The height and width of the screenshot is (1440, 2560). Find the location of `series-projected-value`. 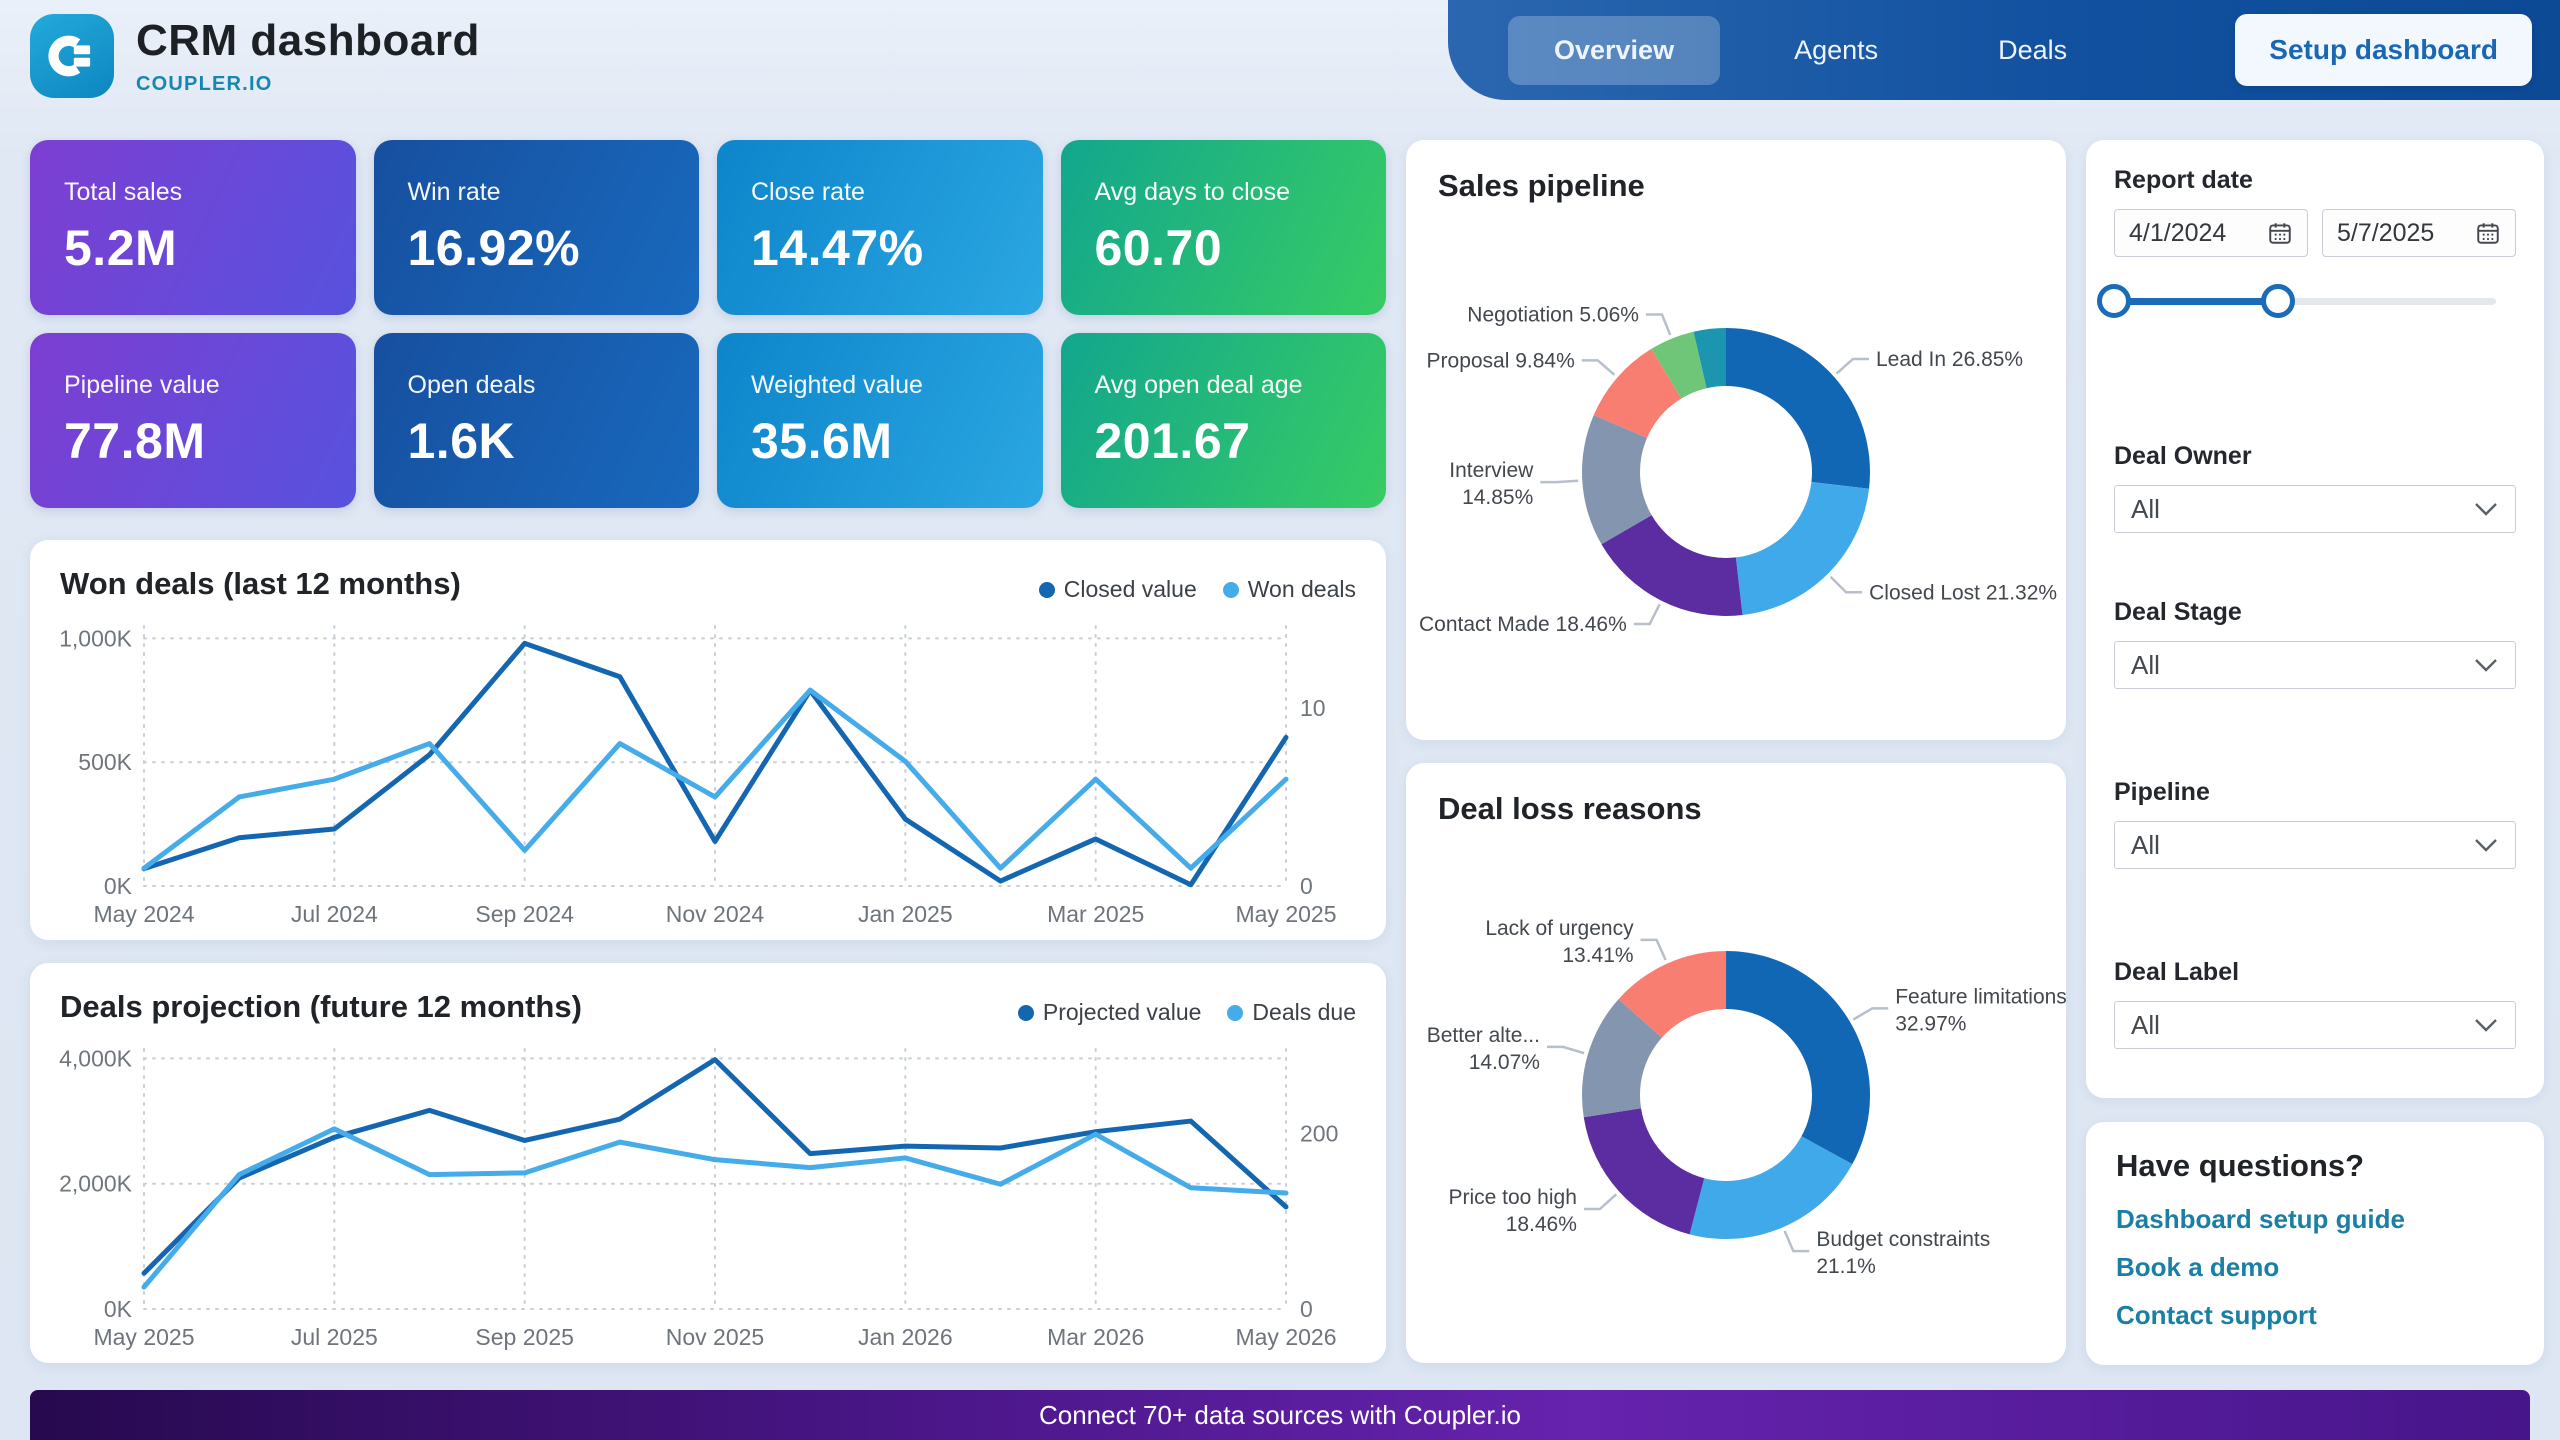

series-projected-value is located at coordinates (715, 1166).